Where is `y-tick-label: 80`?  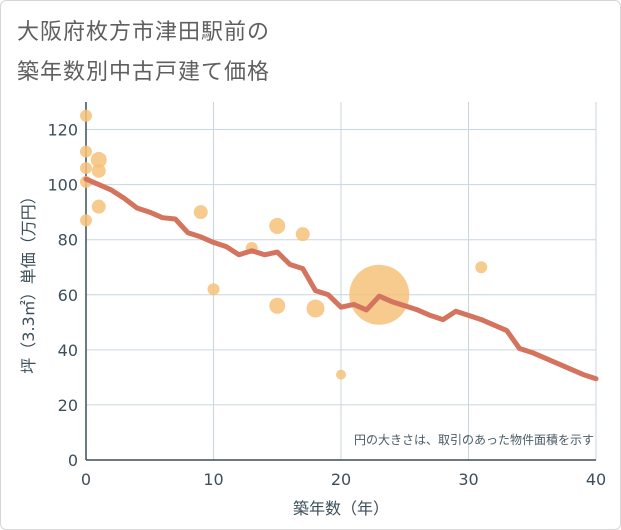
y-tick-label: 80 is located at coordinates (68, 240).